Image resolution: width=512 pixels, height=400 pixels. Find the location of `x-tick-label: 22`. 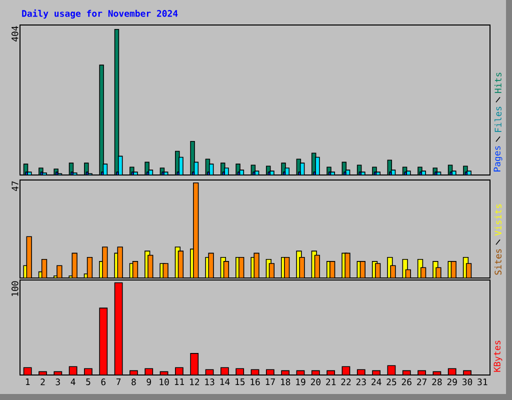

x-tick-label: 22 is located at coordinates (346, 382).